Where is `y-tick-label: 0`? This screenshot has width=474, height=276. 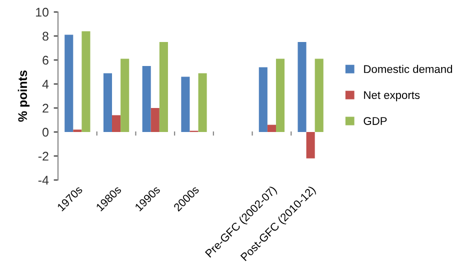 y-tick-label: 0 is located at coordinates (45, 132).